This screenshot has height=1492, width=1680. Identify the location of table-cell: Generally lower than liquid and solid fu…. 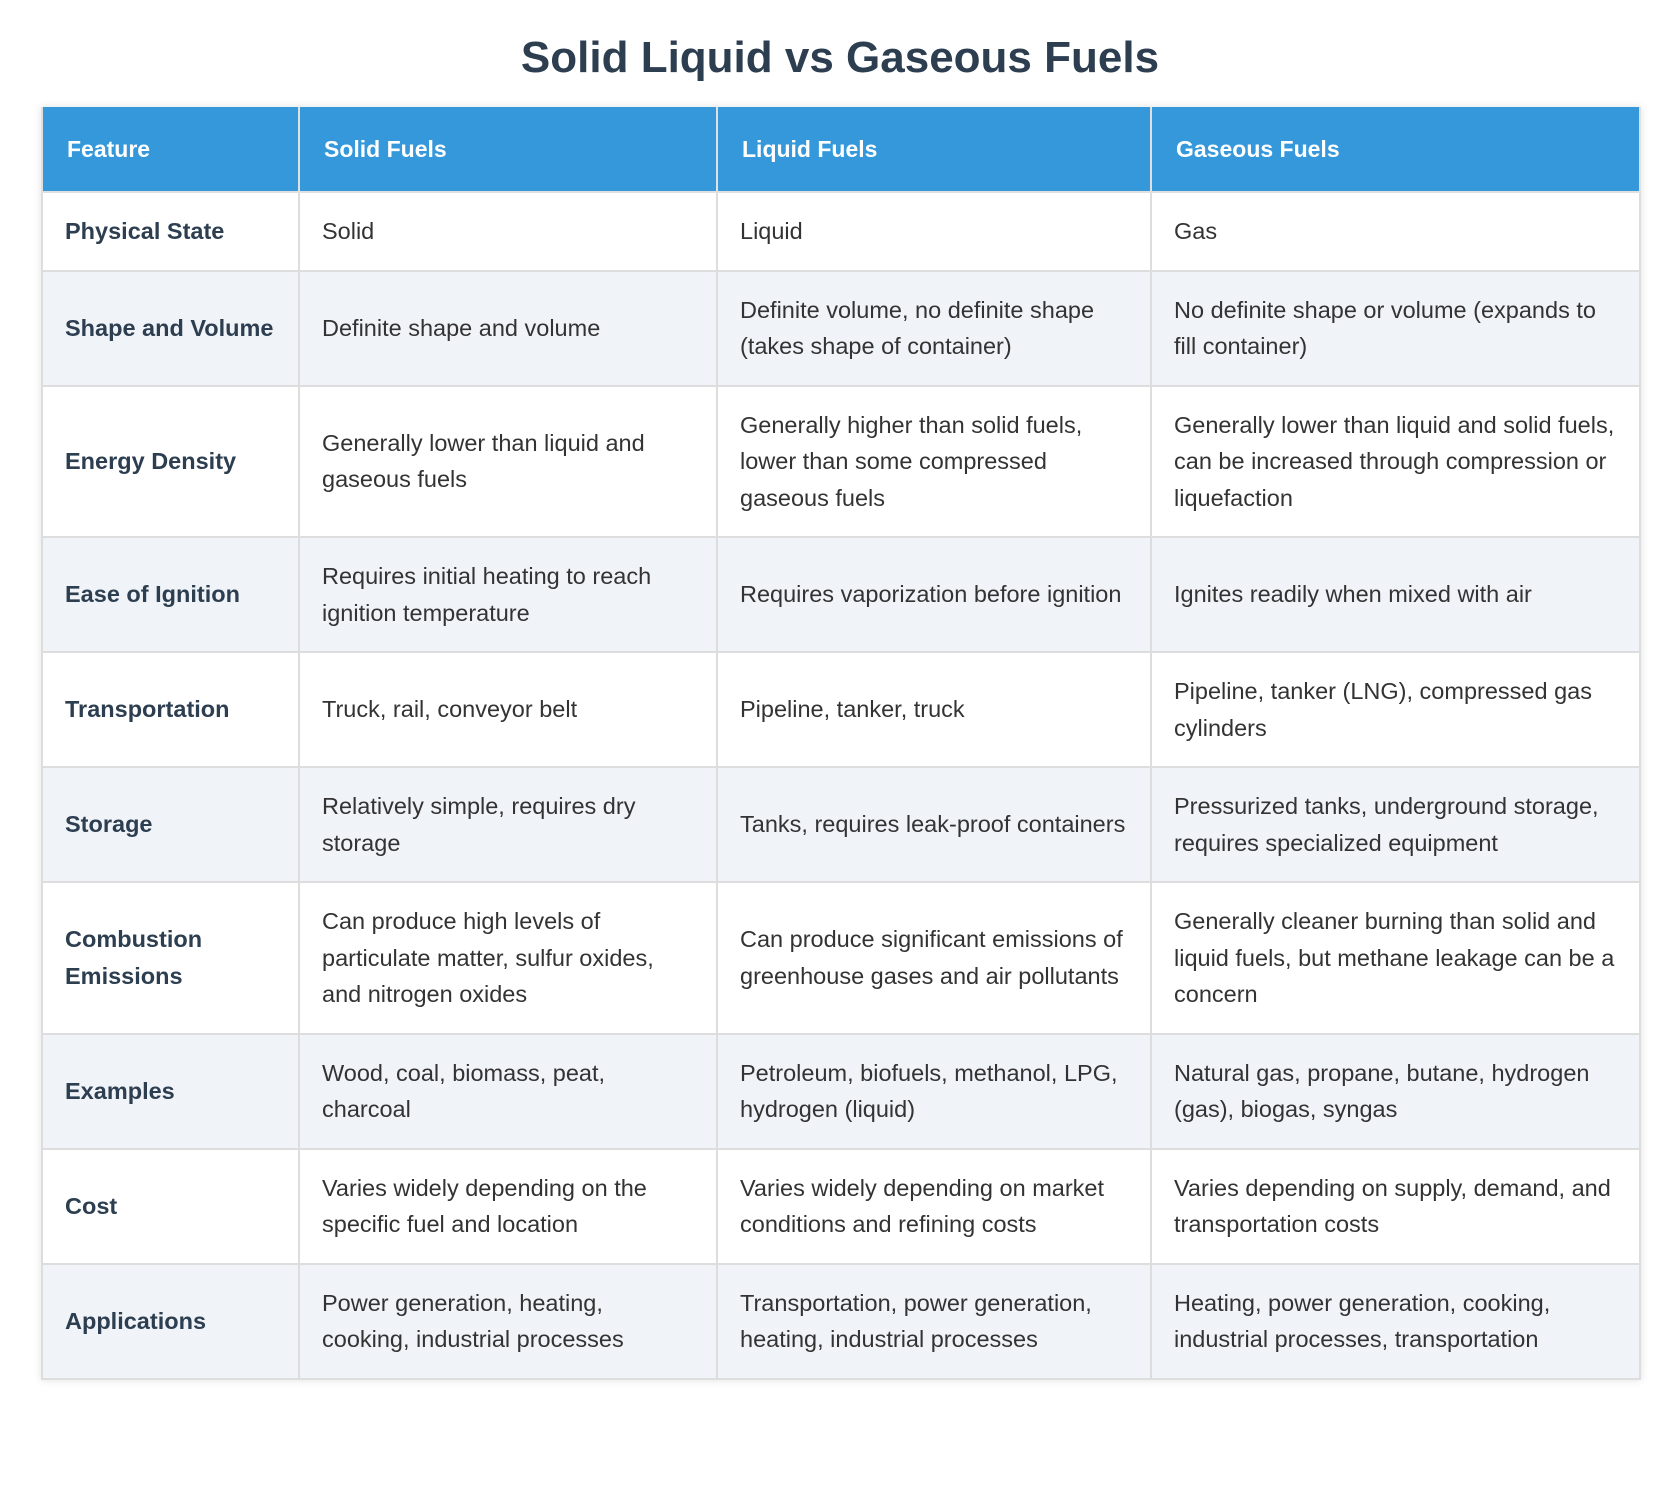
(1395, 461).